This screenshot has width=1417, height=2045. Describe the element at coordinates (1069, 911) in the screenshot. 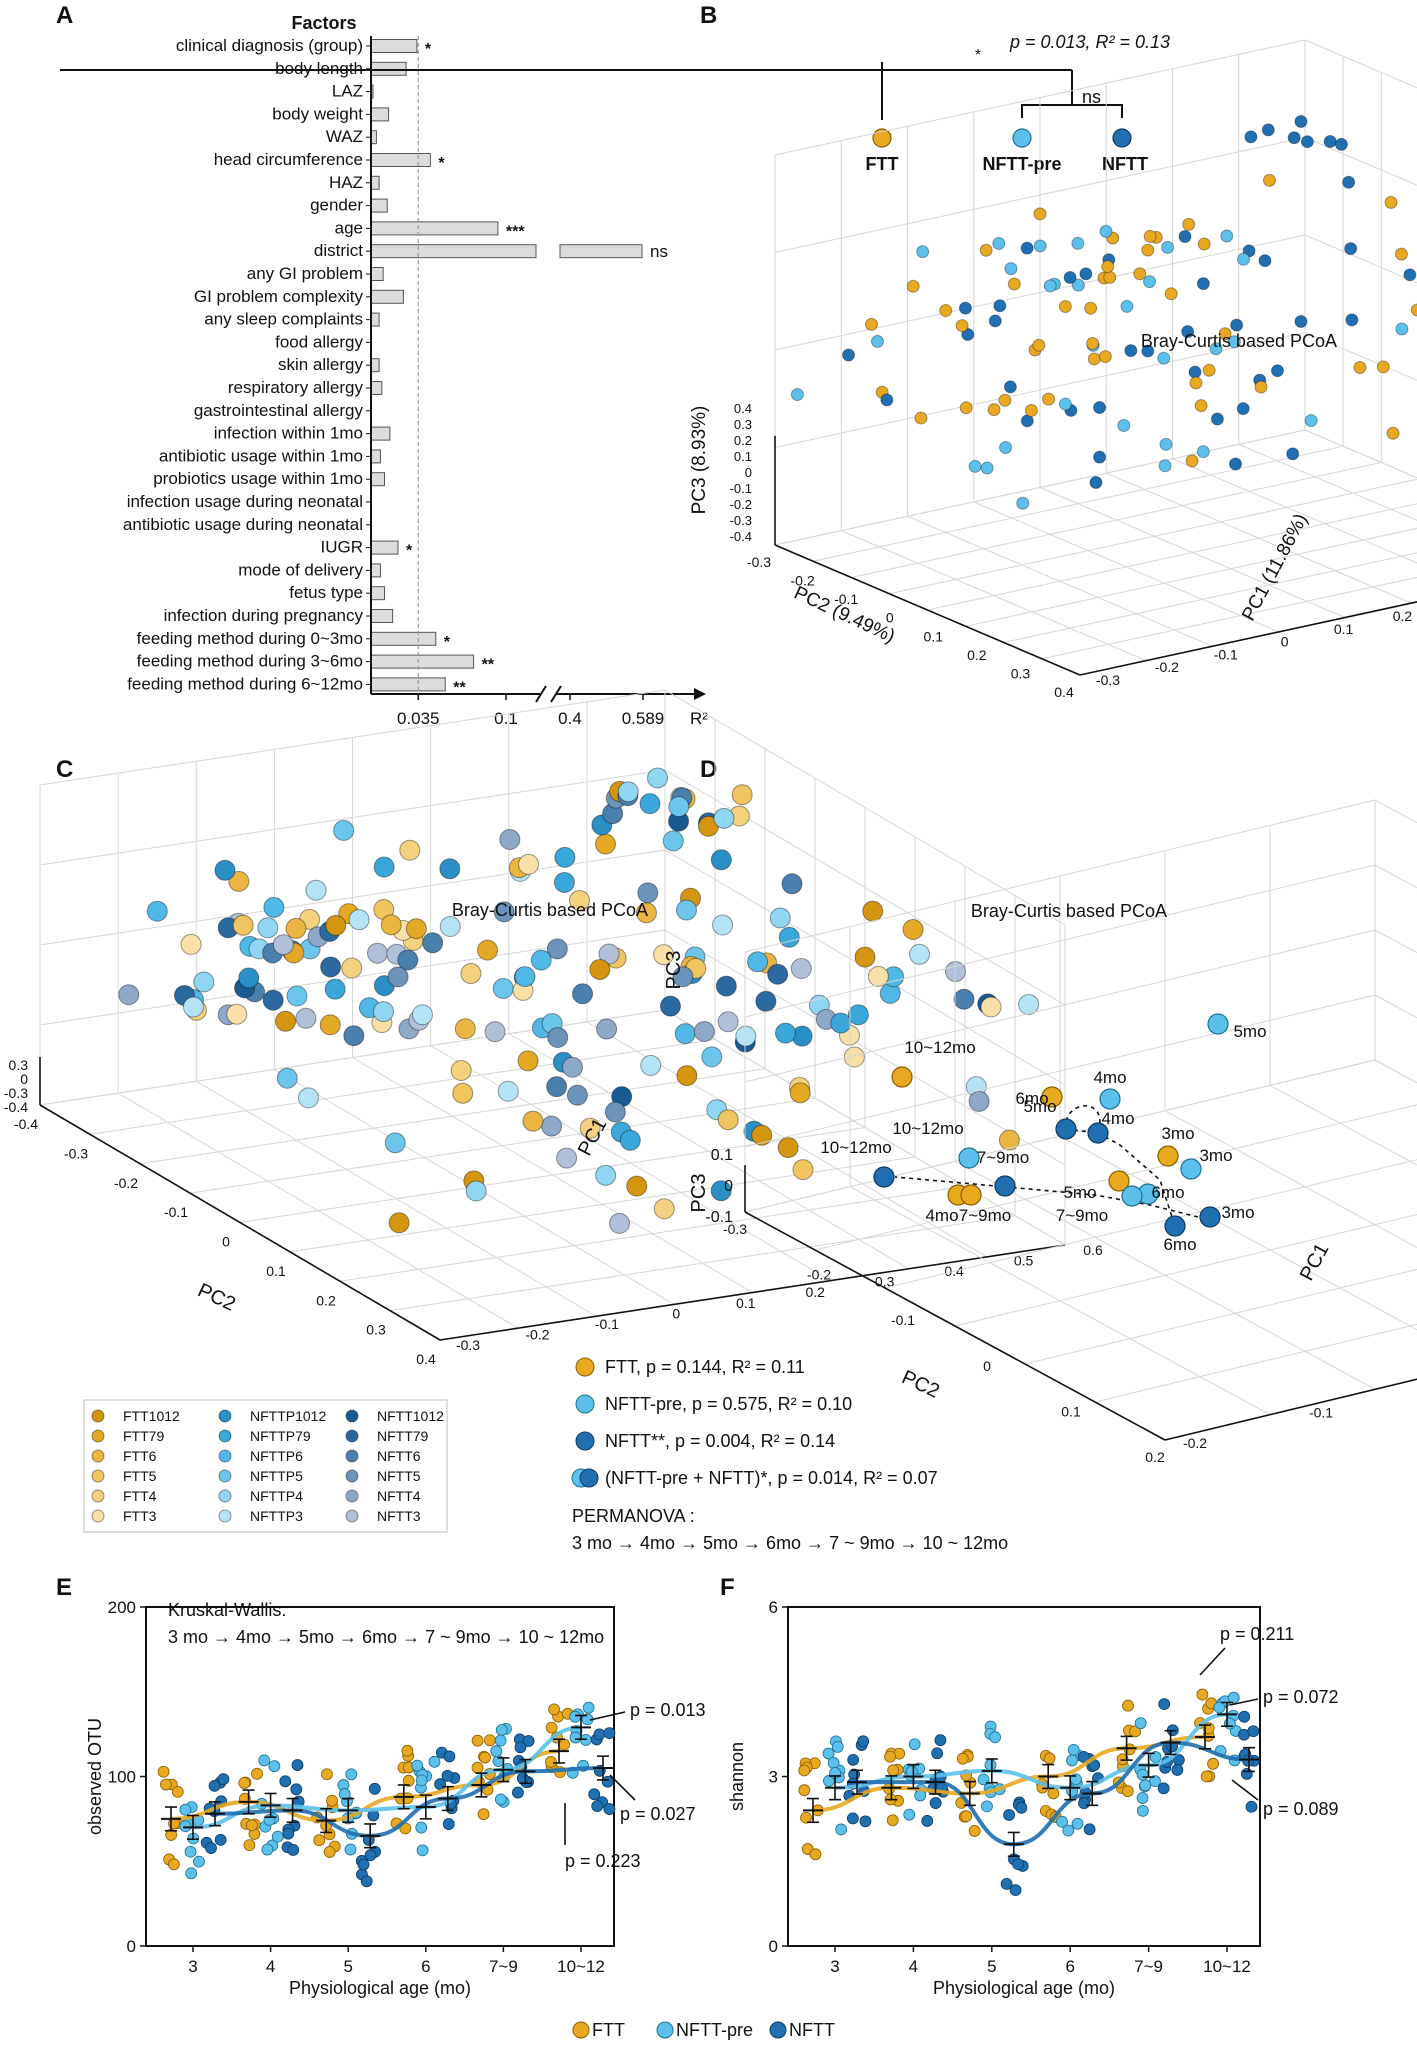

I see `panel-d-title: Bray-Curtis based PCoA` at that location.